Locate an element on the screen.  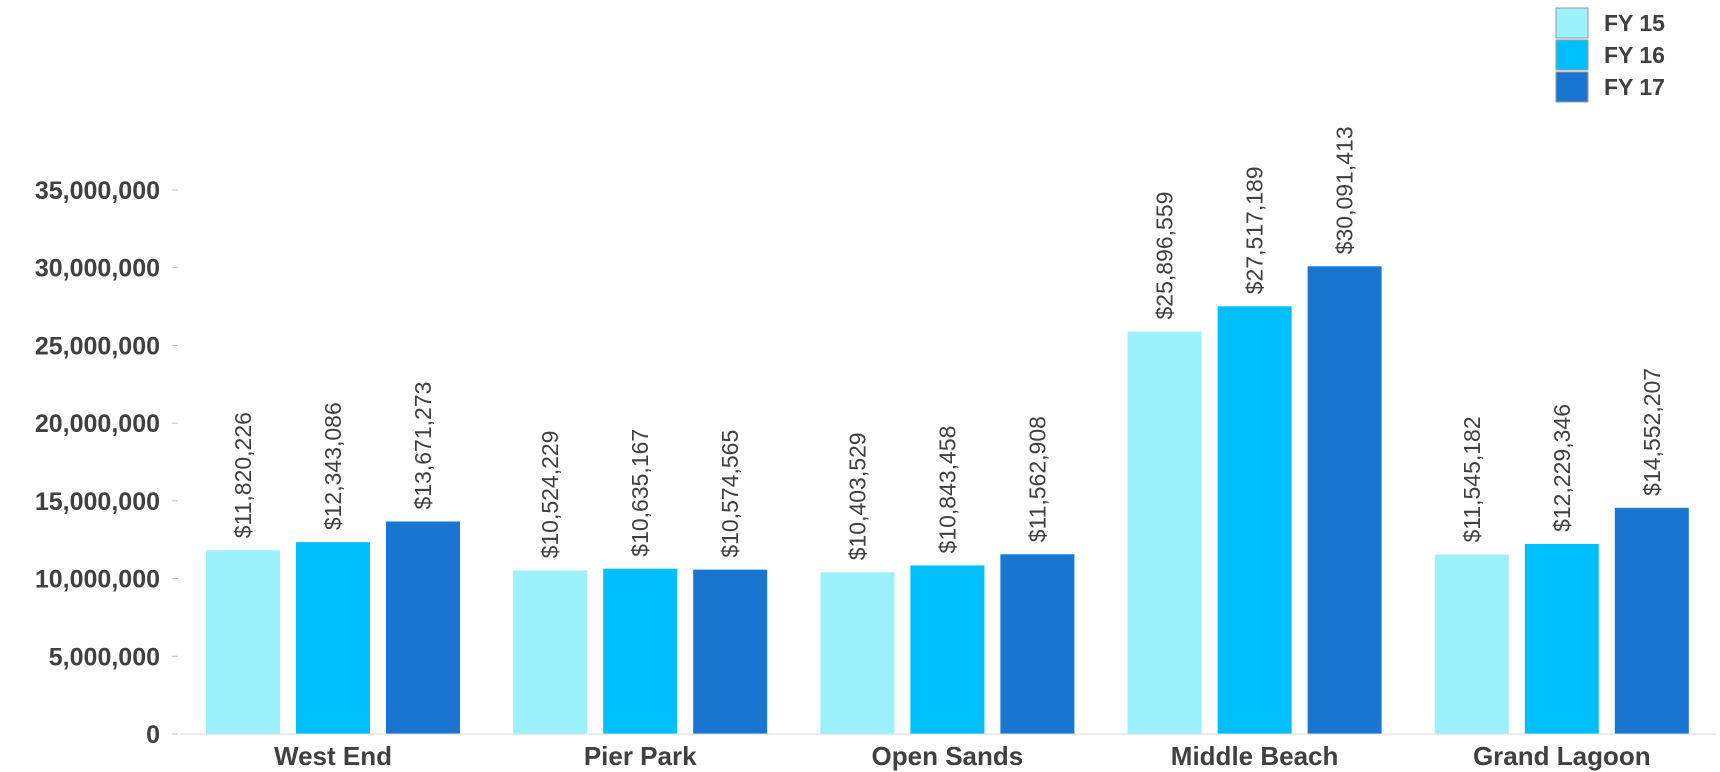
data-label-open-sands-fy-16: $10,843,458 is located at coordinates (947, 490).